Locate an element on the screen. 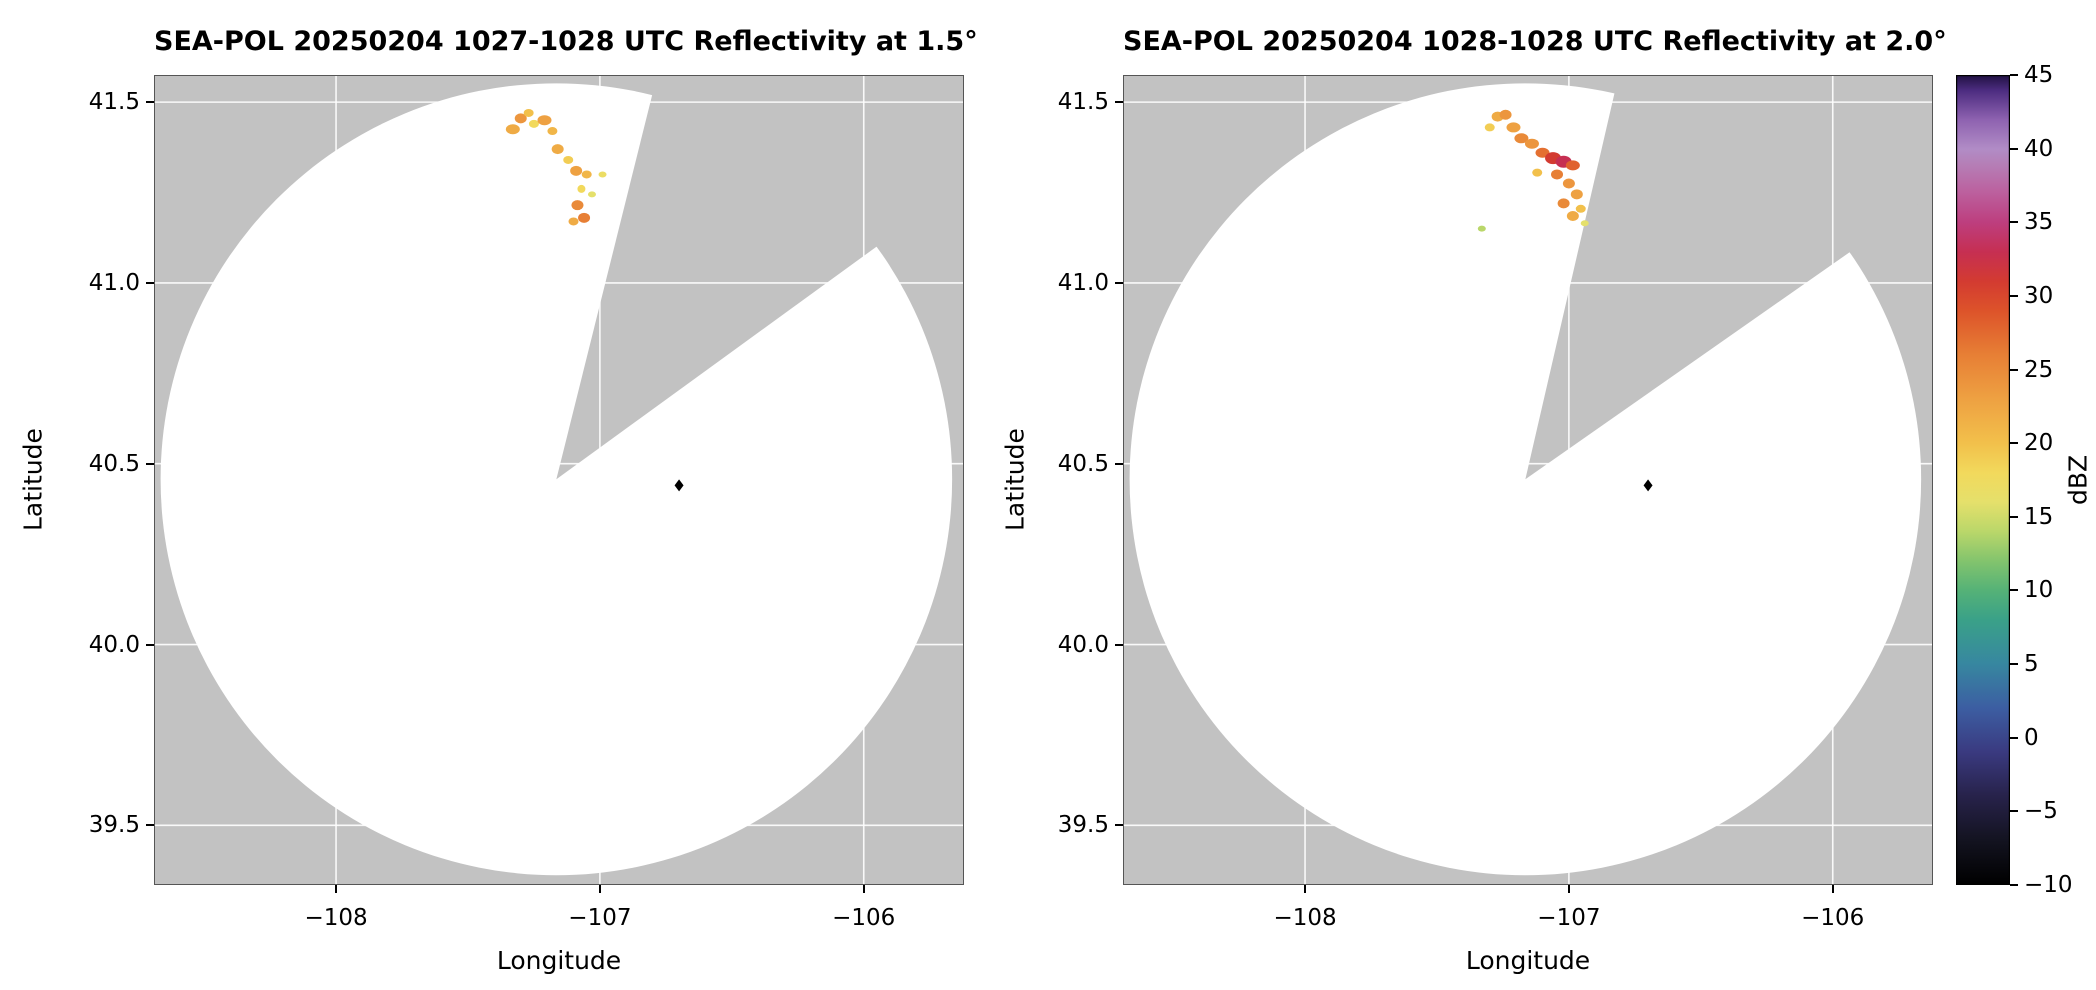  colorbar is located at coordinates (1983, 480).